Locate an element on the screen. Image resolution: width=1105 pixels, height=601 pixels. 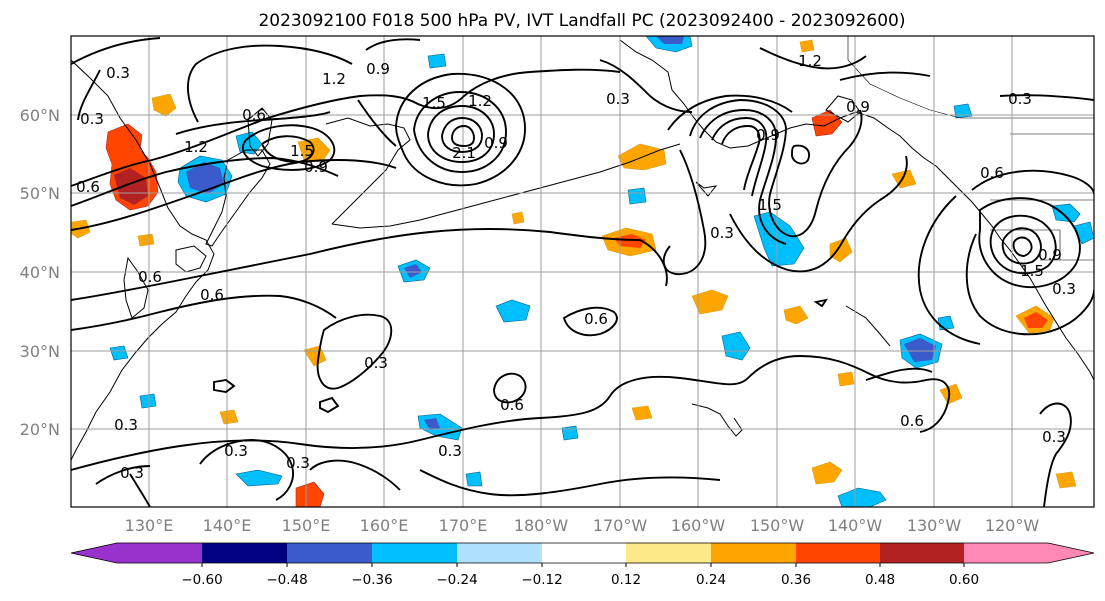
lon-label: 170°E is located at coordinates (463, 525).